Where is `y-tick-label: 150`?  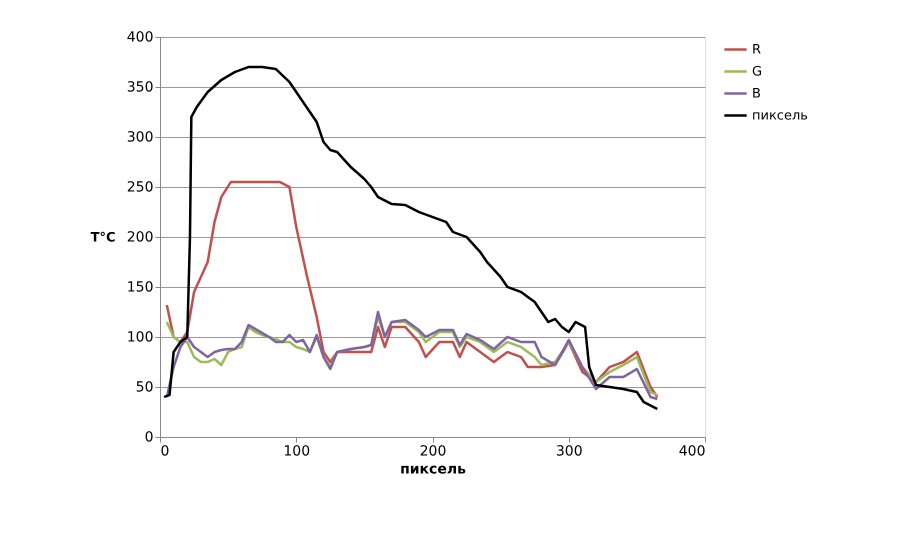 y-tick-label: 150 is located at coordinates (140, 288).